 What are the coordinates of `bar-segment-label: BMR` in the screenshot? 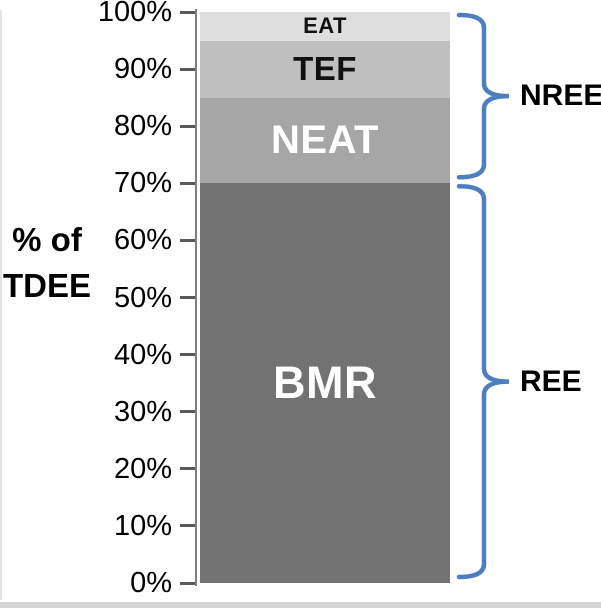 It's located at (325, 383).